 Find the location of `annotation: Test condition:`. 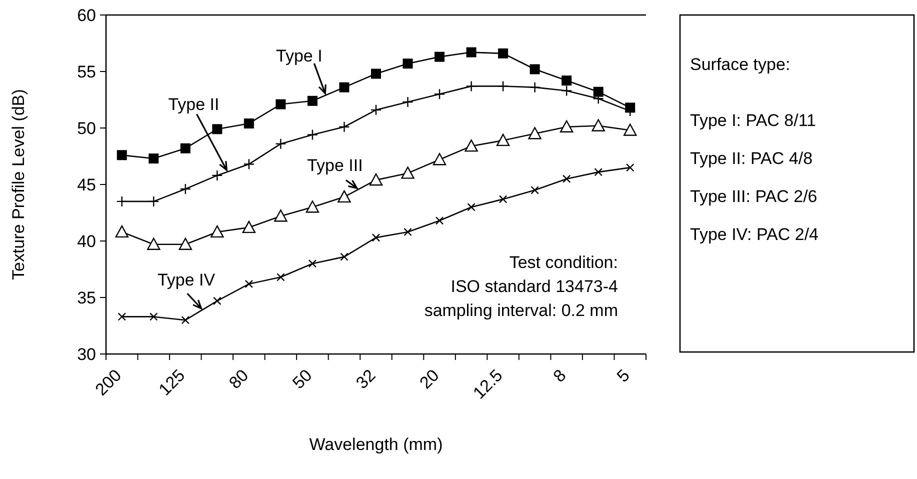

annotation: Test condition: is located at coordinates (563, 262).